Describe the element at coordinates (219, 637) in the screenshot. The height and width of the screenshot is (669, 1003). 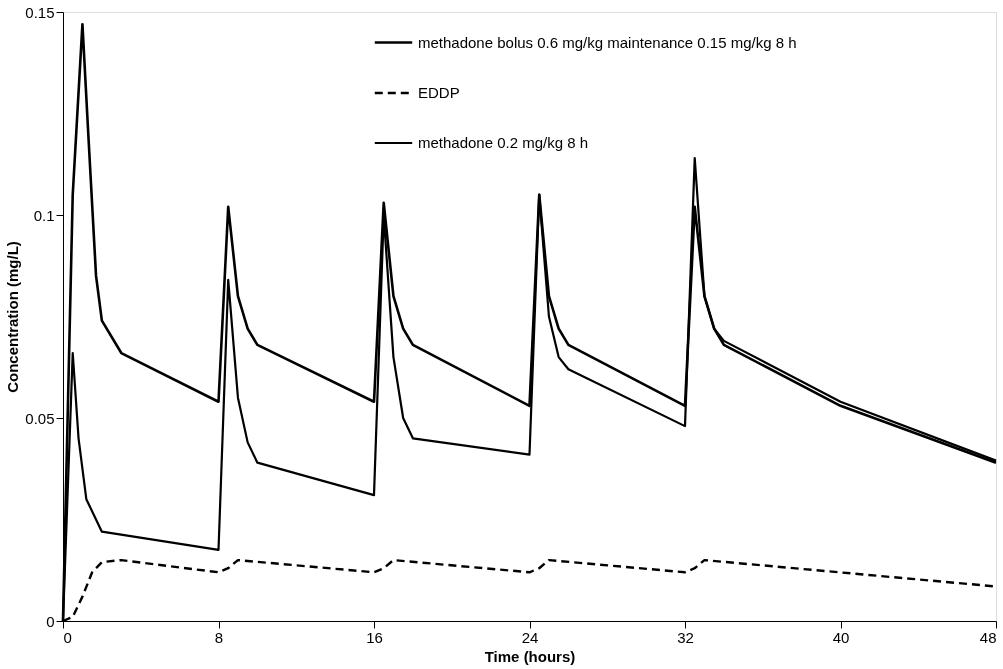
I see `x-tick-label: 8` at that location.